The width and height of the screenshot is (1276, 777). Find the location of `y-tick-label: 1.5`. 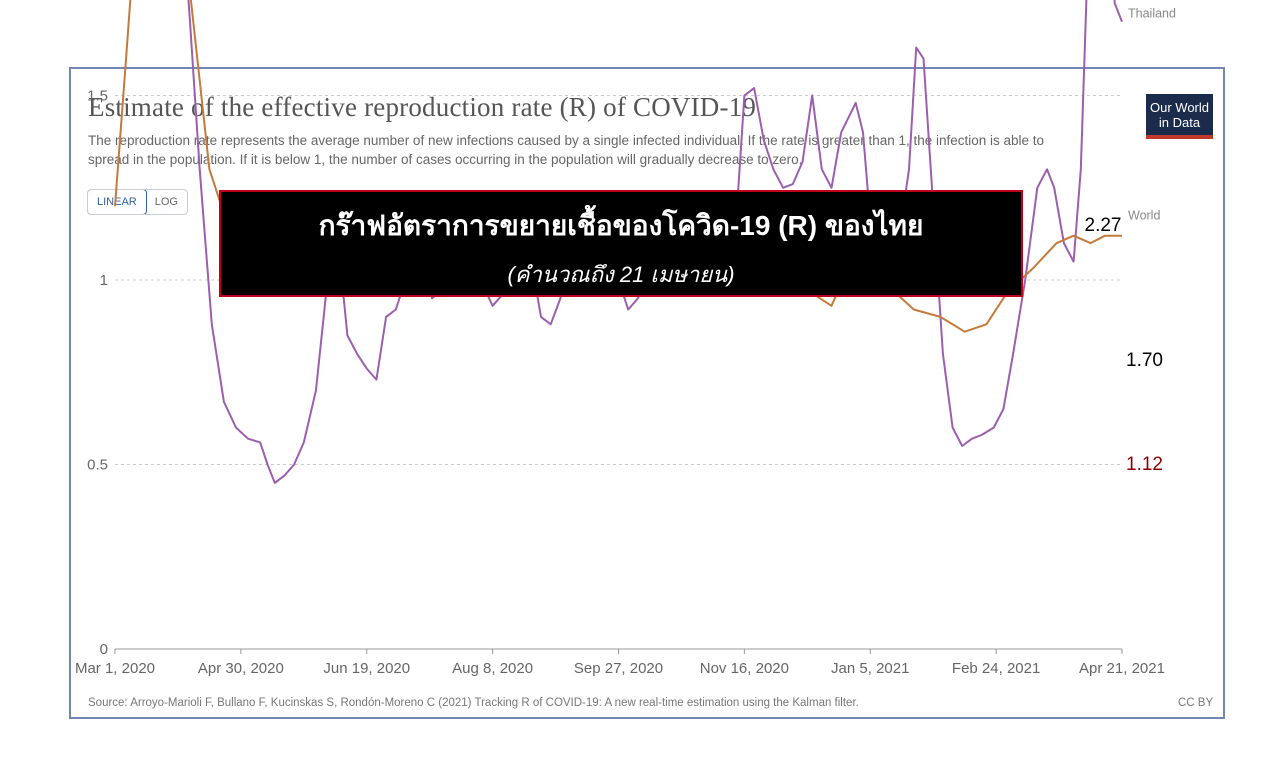

y-tick-label: 1.5 is located at coordinates (97, 96).